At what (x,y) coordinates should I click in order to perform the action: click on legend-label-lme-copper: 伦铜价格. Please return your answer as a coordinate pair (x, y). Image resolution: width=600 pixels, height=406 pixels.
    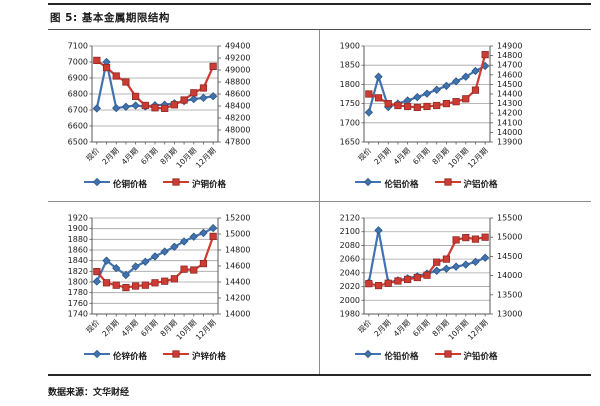
    Looking at the image, I should click on (129, 184).